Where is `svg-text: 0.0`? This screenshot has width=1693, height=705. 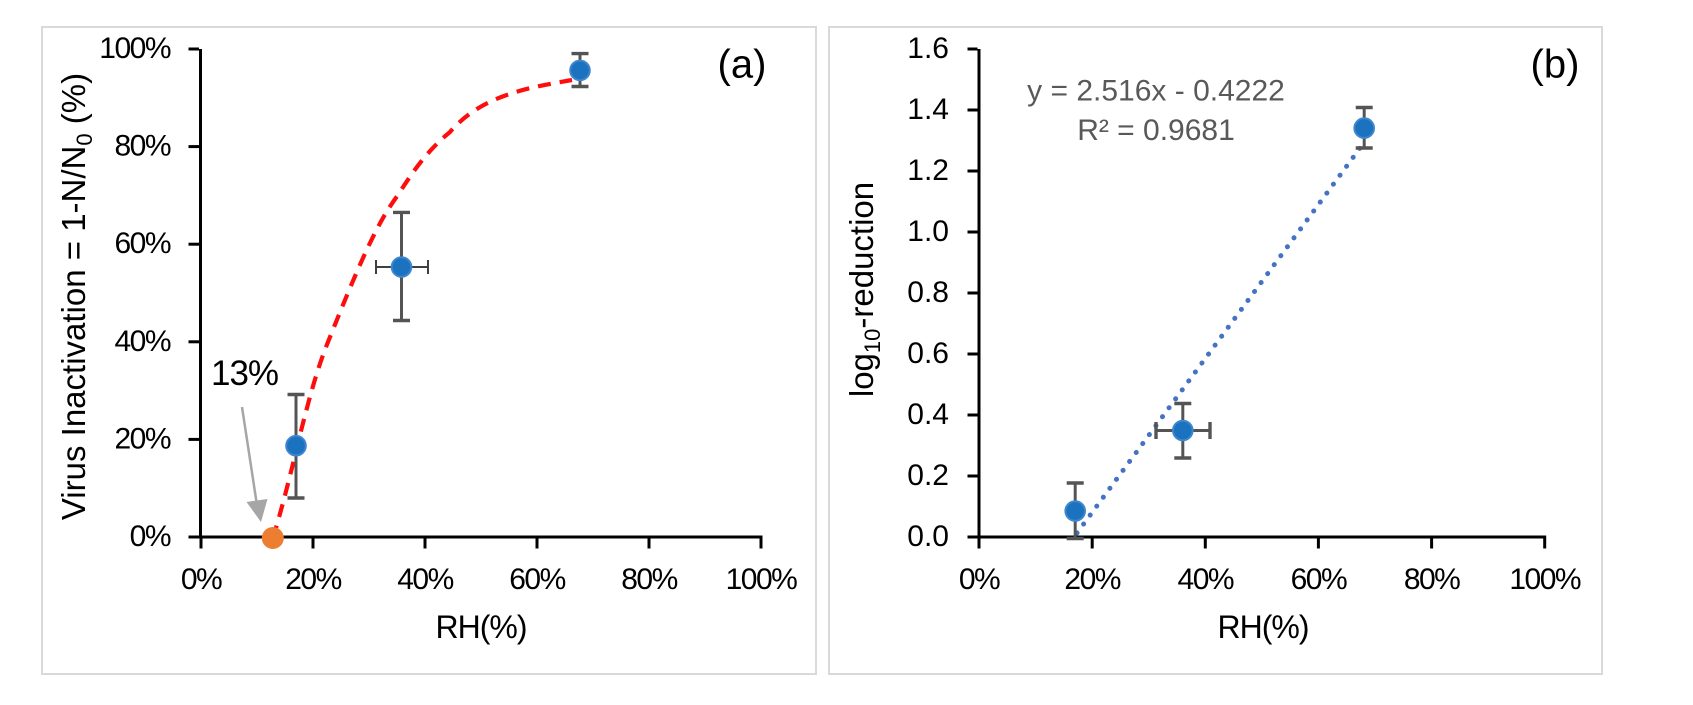
svg-text: 0.0 is located at coordinates (928, 536).